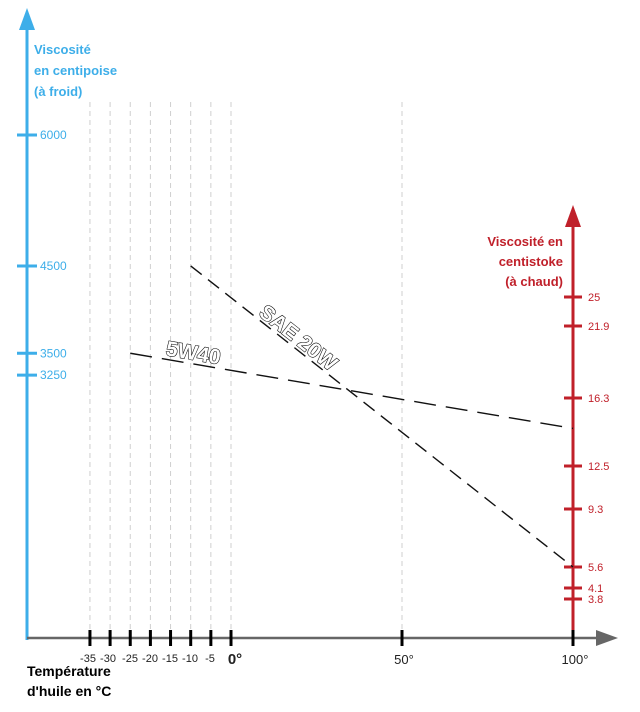 The height and width of the screenshot is (712, 640). Describe the element at coordinates (534, 281) in the screenshot. I see `right-axis-title-3: (à chaud)` at that location.